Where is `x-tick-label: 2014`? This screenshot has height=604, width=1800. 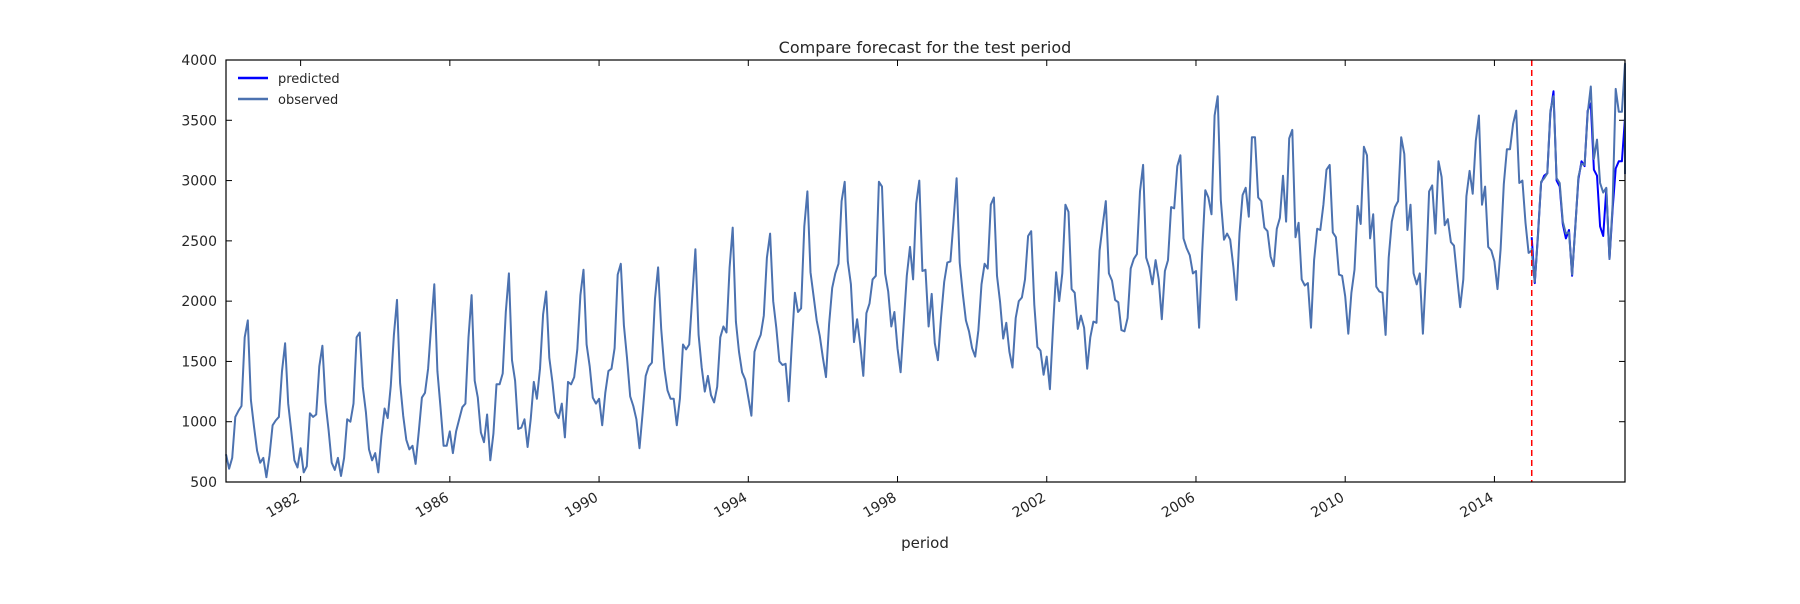
x-tick-label: 2014 is located at coordinates (1477, 506).